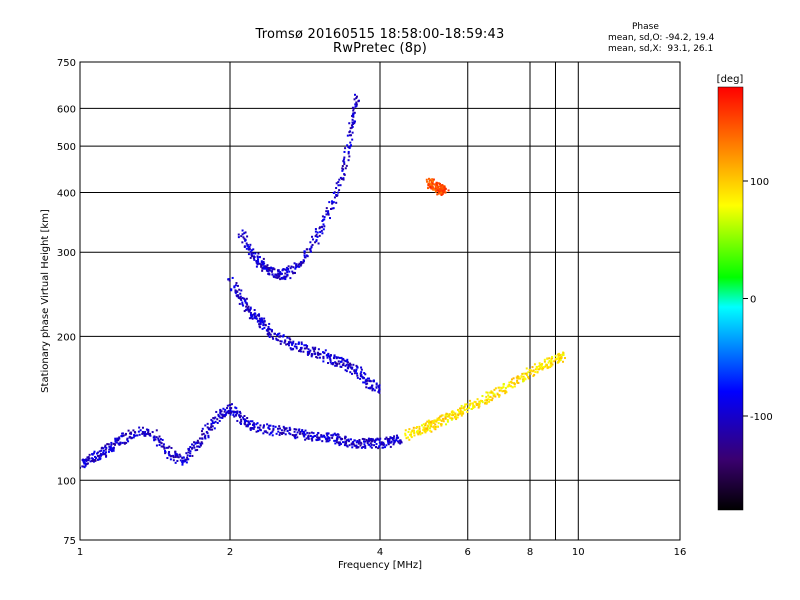 Image resolution: width=800 pixels, height=600 pixels. What do you see at coordinates (66, 63) in the screenshot?
I see `y-tick-label: 750` at bounding box center [66, 63].